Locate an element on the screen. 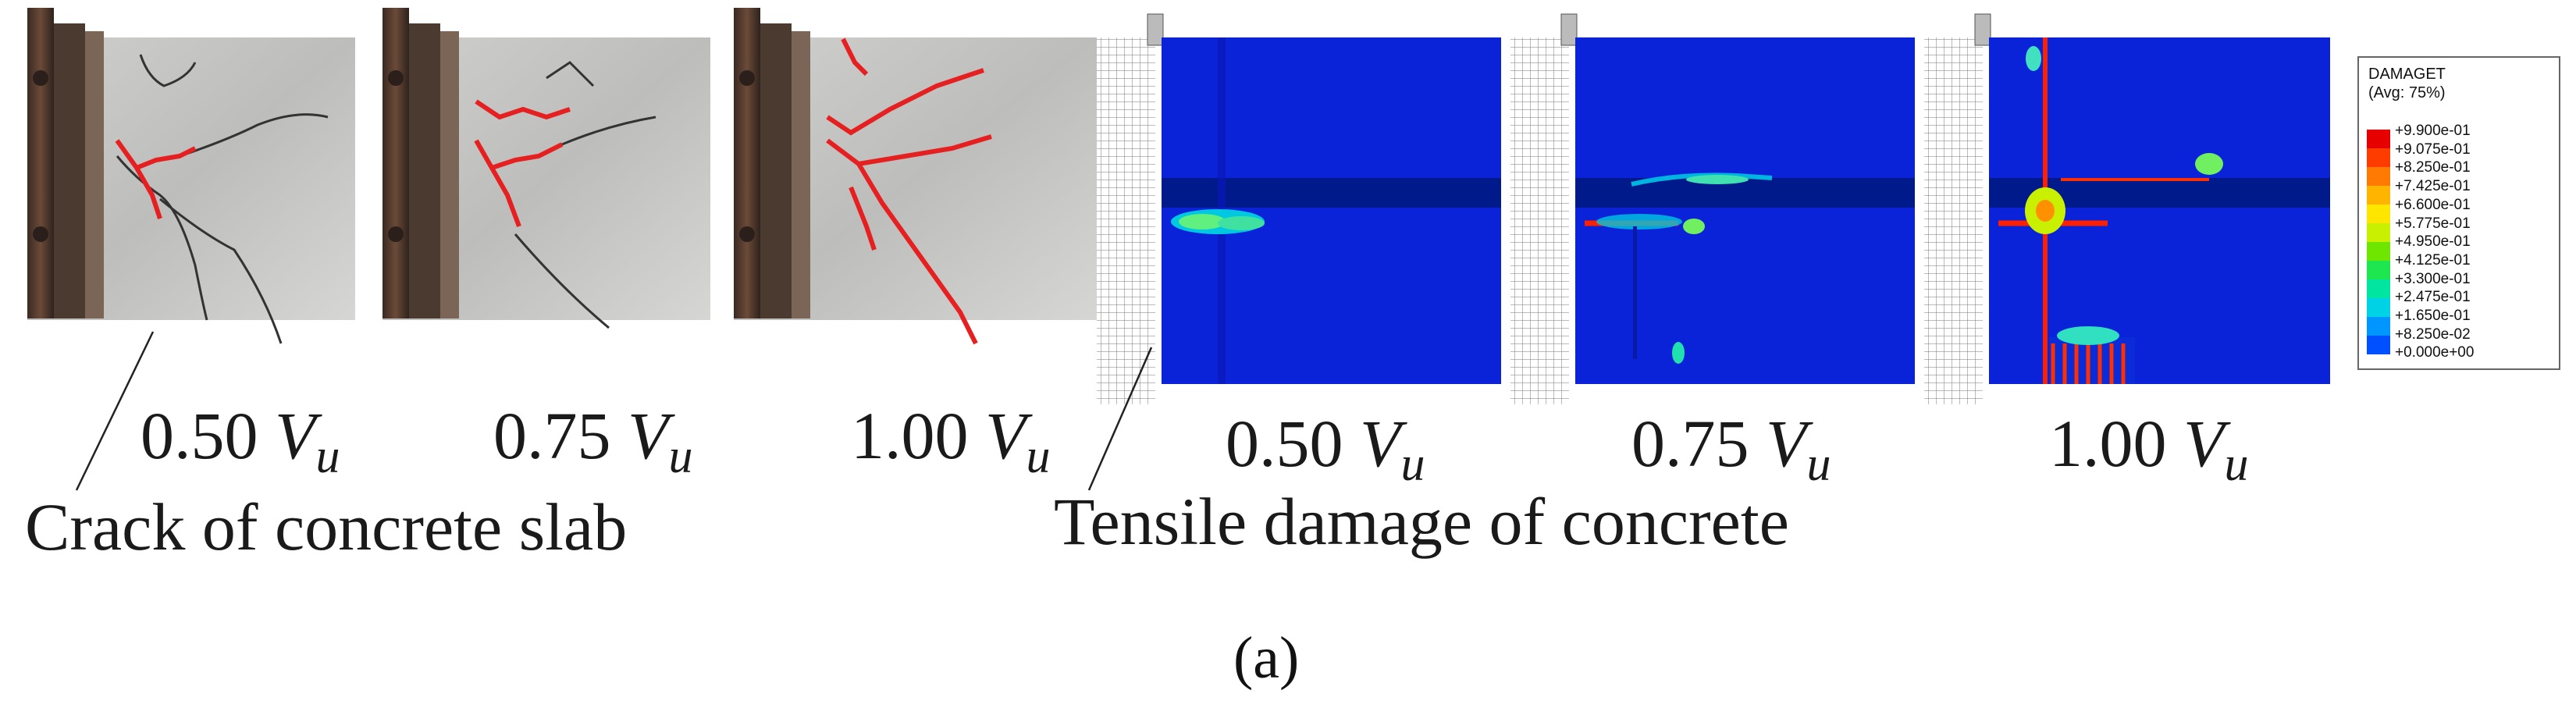  legend-tick-label: +9.900e-01 is located at coordinates (2433, 131).